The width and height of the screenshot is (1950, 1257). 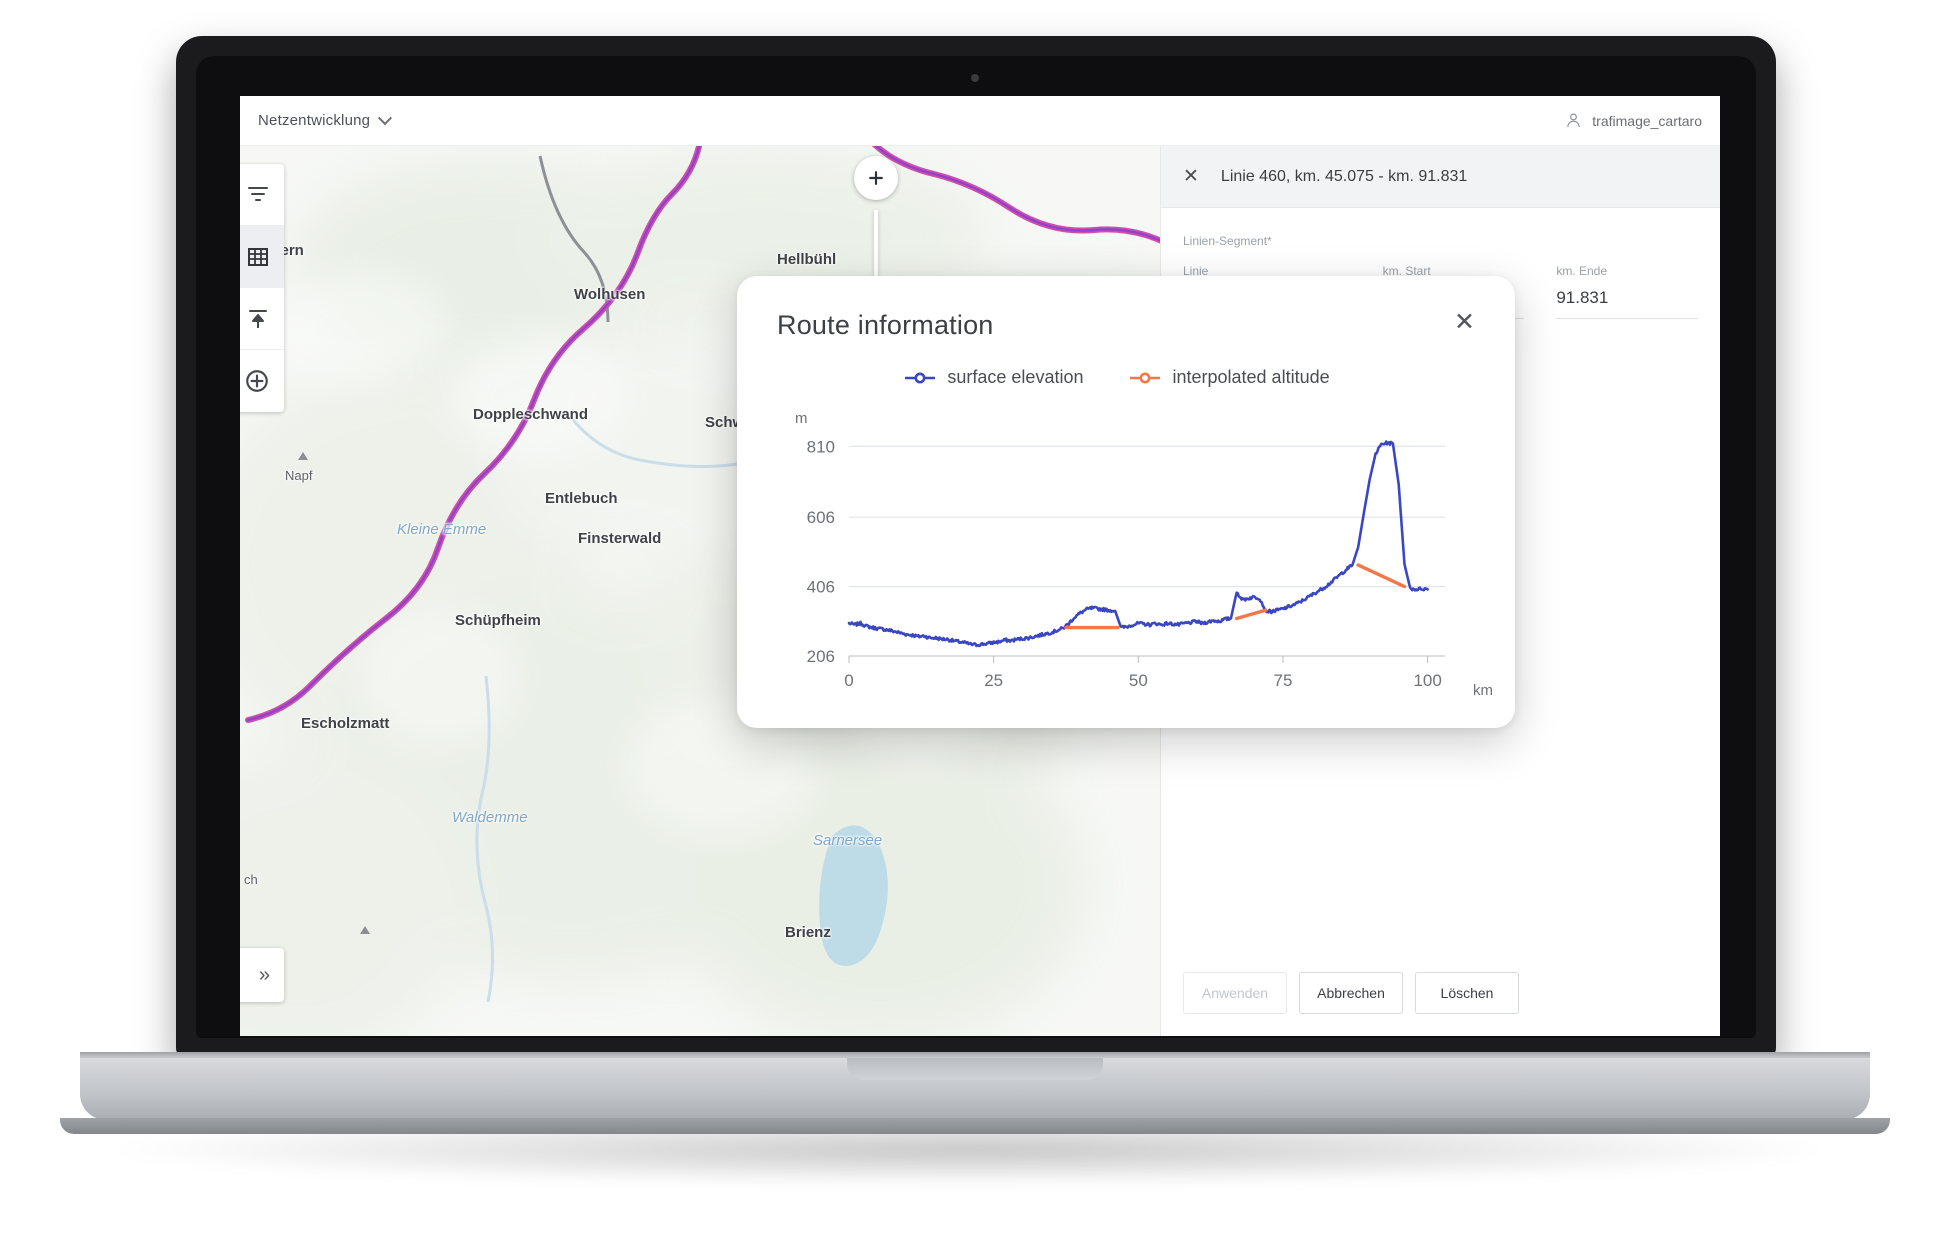 What do you see at coordinates (1227, 241) in the screenshot?
I see `fieldset-label: Linien-Segment*` at bounding box center [1227, 241].